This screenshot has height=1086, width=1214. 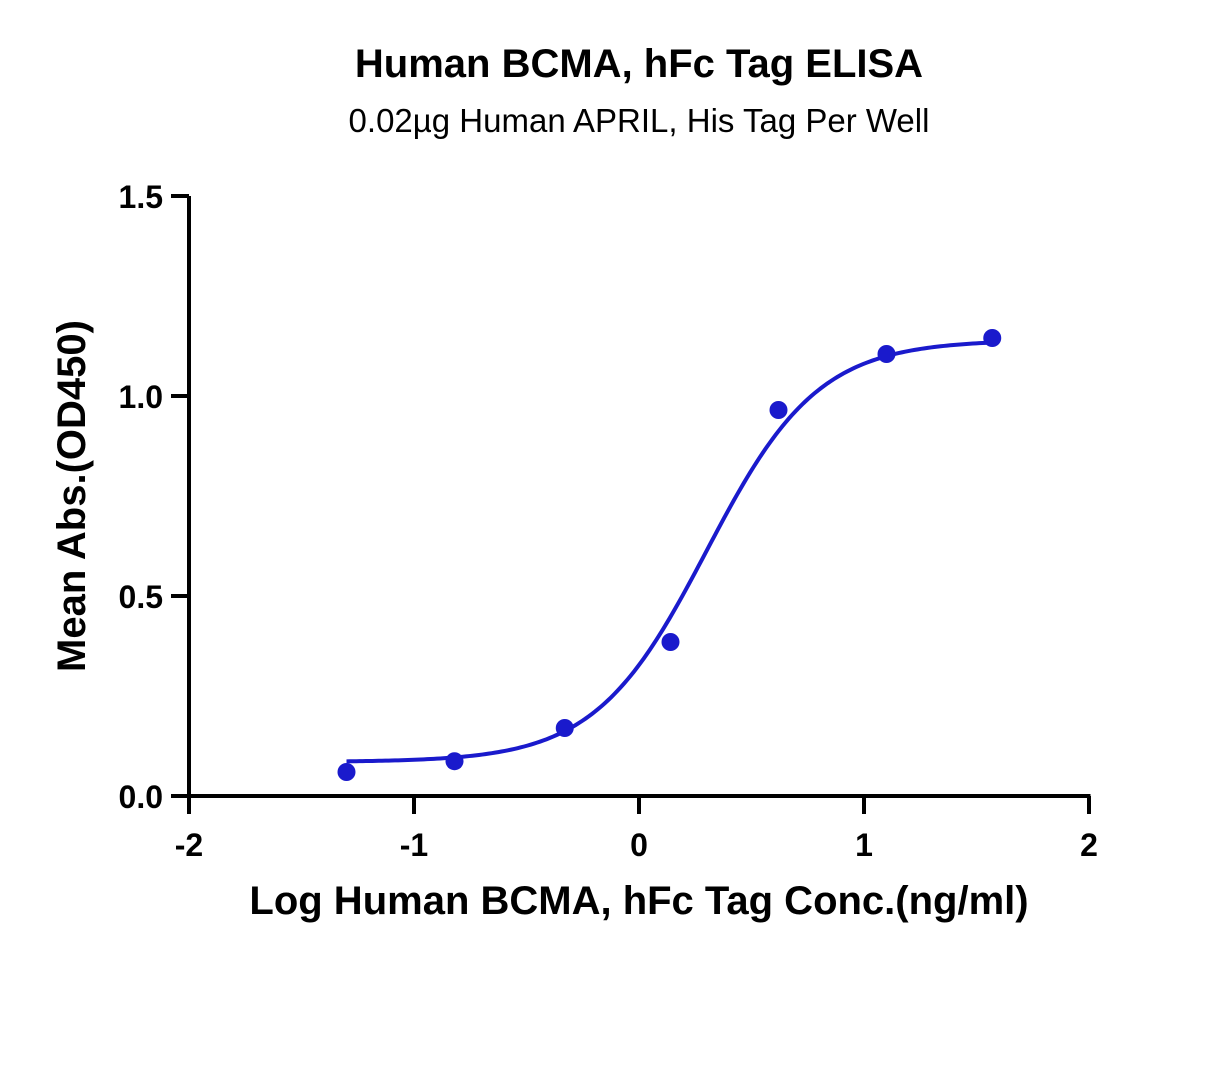 What do you see at coordinates (141, 397) in the screenshot?
I see `y-tick-label: 1.0` at bounding box center [141, 397].